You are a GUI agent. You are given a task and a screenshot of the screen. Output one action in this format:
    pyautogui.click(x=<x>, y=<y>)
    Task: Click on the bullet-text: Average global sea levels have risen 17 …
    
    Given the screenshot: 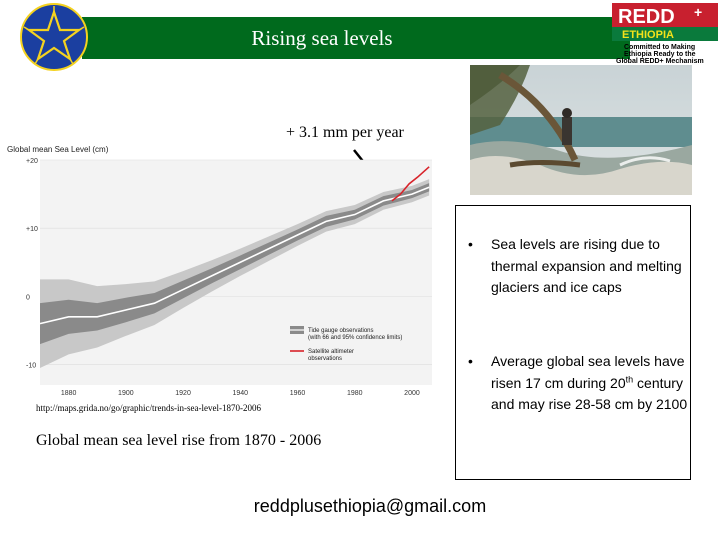 What is the action you would take?
    pyautogui.click(x=589, y=382)
    